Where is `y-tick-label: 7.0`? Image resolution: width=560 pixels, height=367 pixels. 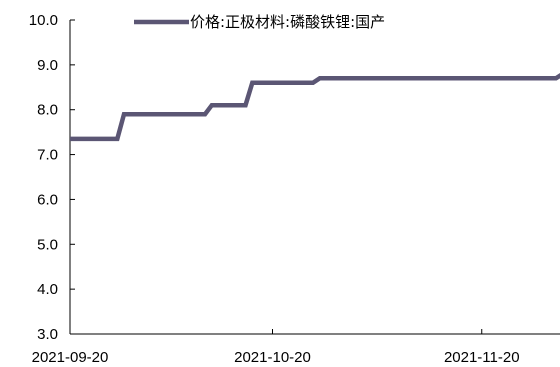 y-tick-label: 7.0 is located at coordinates (47, 155).